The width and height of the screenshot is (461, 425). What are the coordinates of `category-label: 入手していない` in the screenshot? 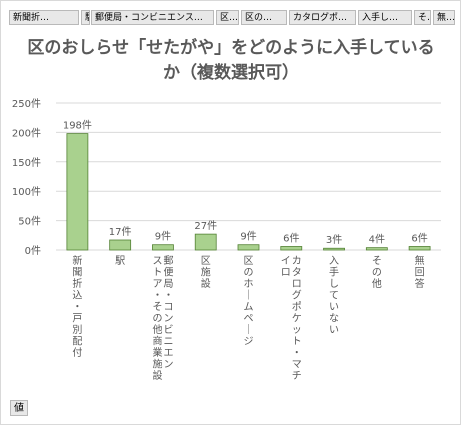 It's located at (334, 296).